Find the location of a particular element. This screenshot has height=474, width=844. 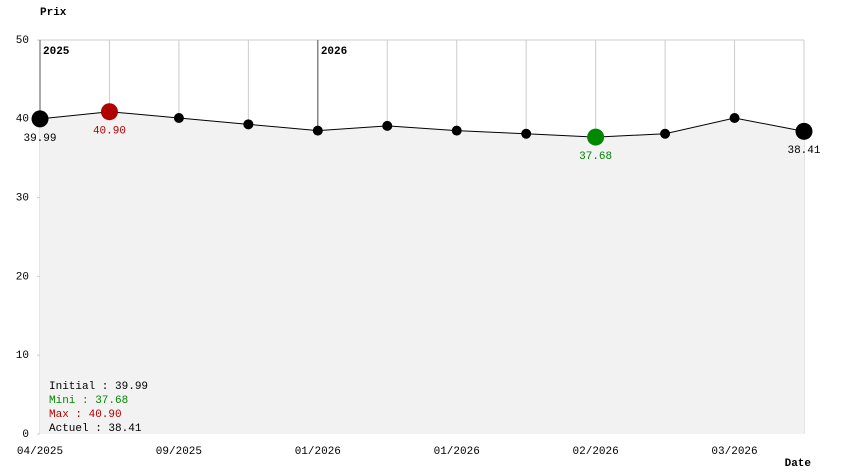

x-tick-label: 04/2025 is located at coordinates (40, 452).